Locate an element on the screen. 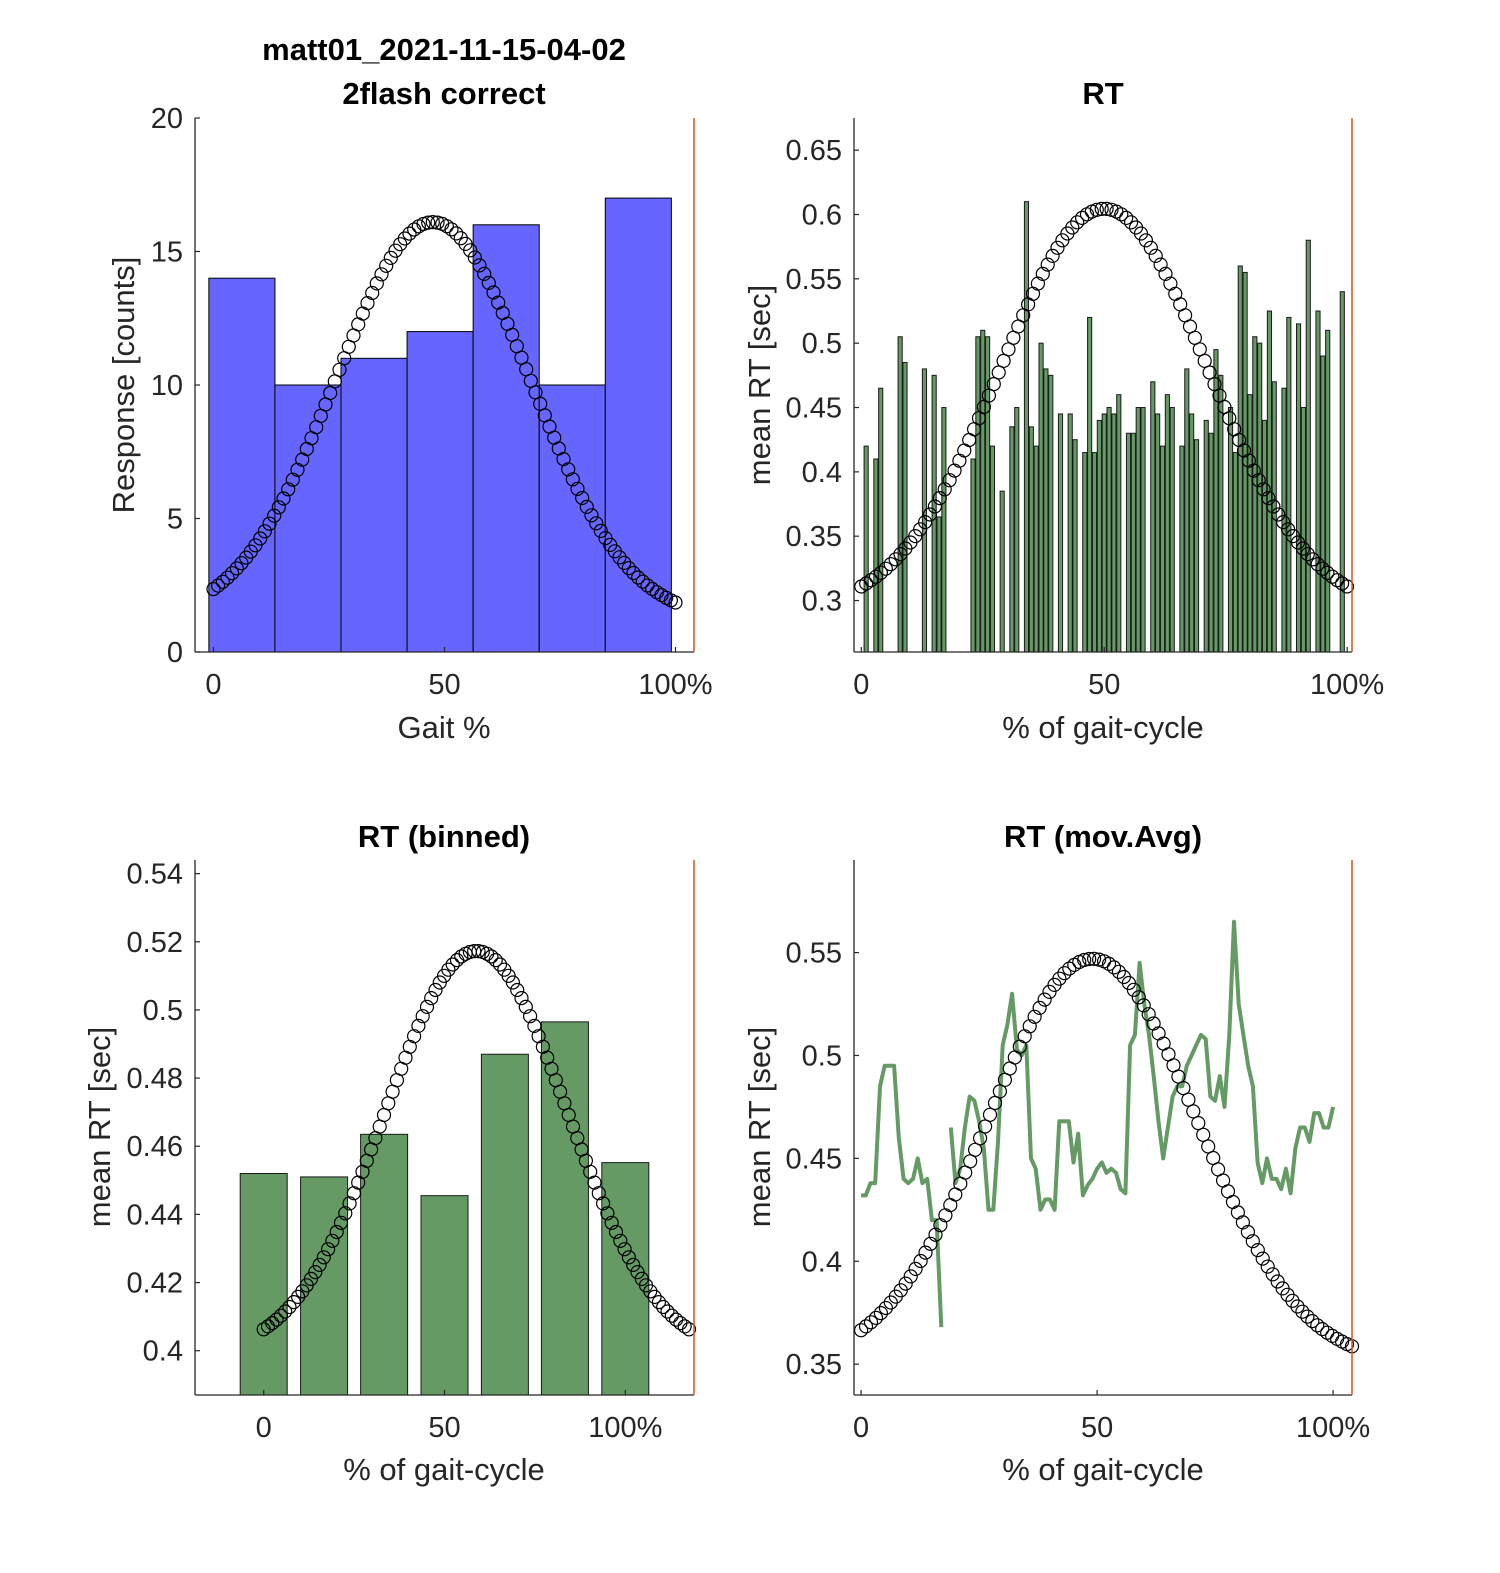 The height and width of the screenshot is (1573, 1500). panel1-y-tick-label: 5 is located at coordinates (175, 520).